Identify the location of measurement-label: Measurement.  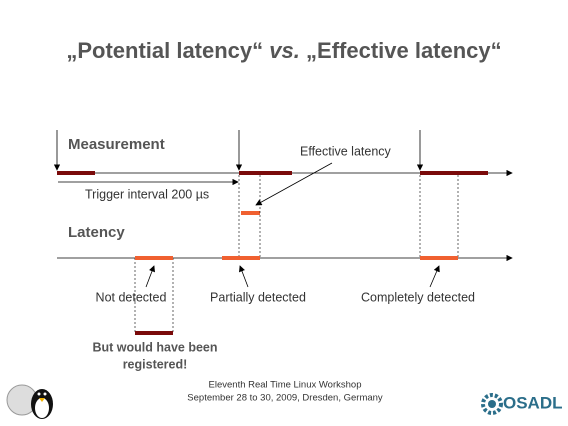
(116, 144).